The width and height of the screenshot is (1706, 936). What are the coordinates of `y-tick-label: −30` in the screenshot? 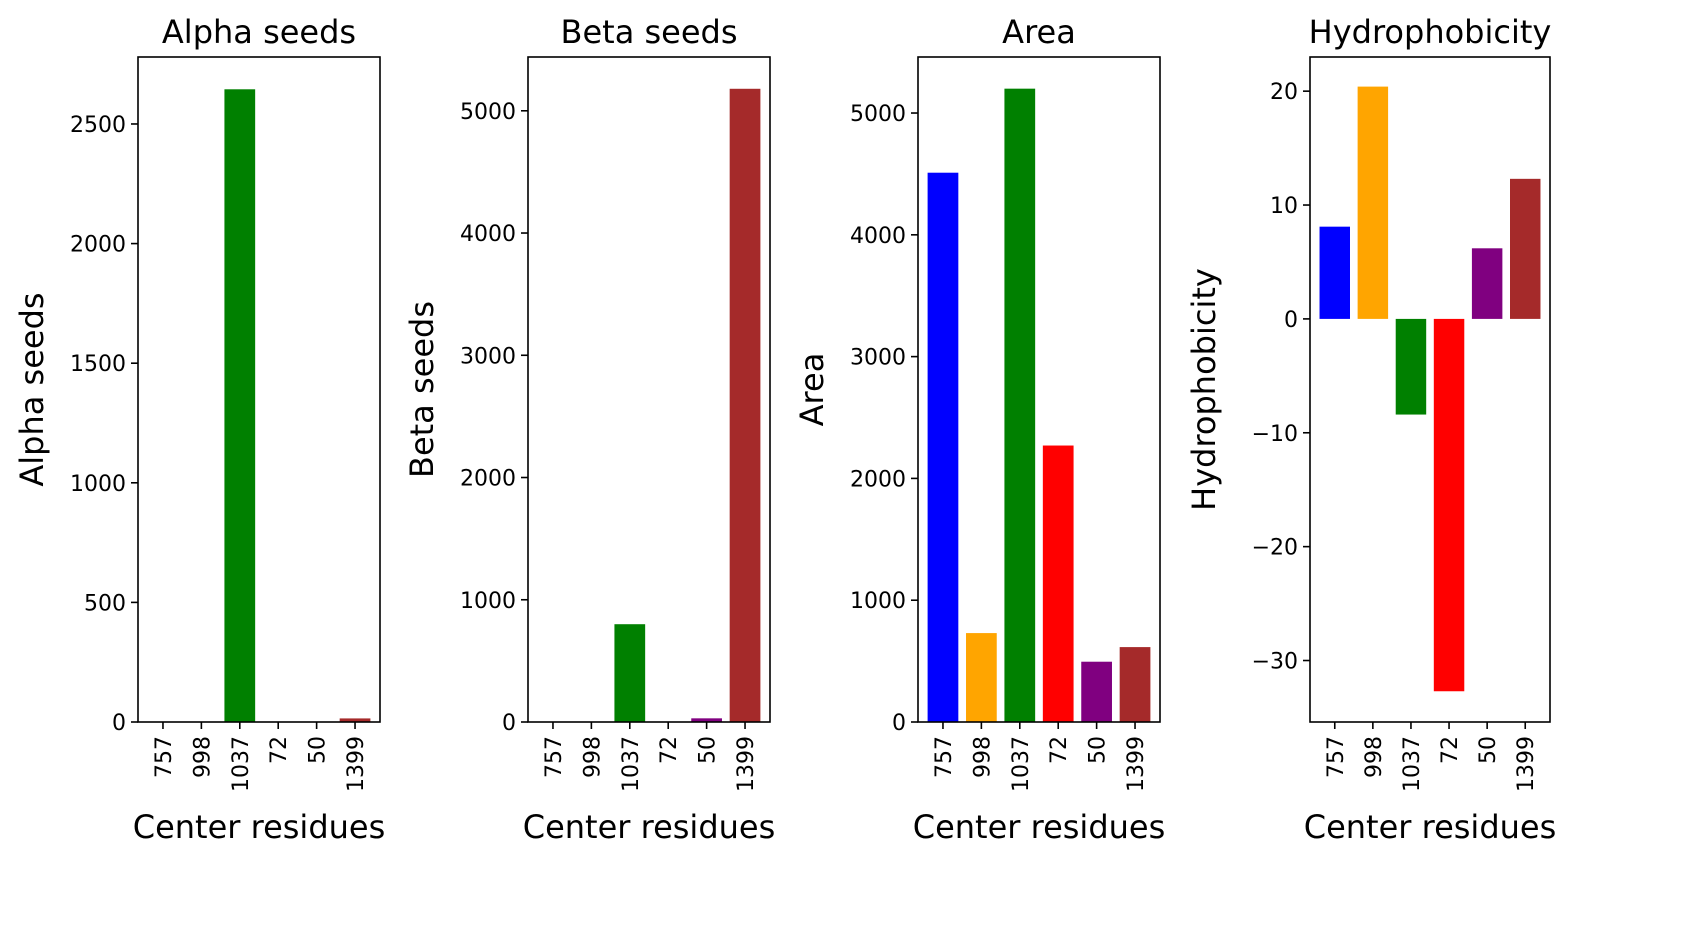 It's located at (1275, 662).